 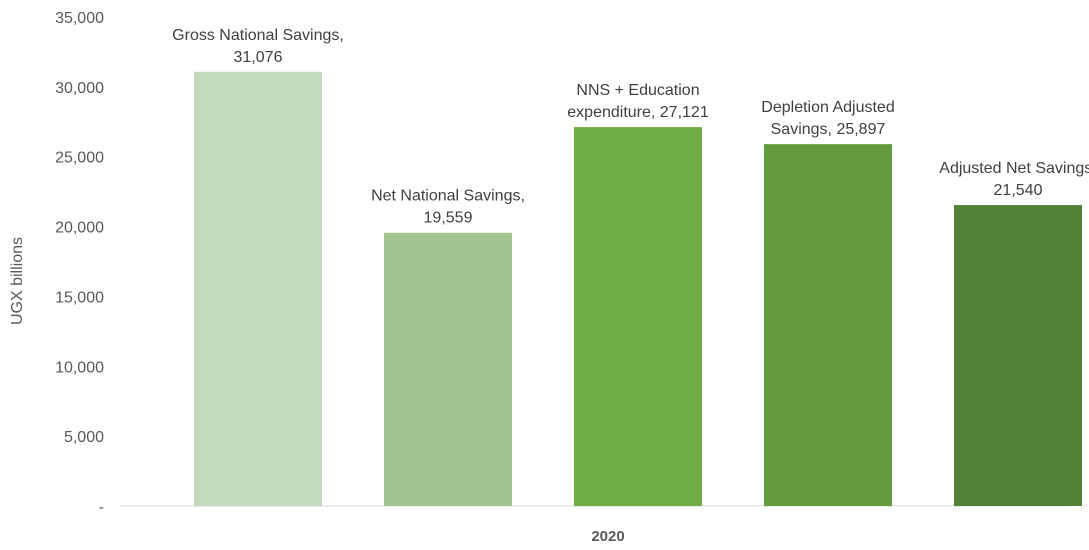 I want to click on y-axis-title: UGX billions, so click(x=17, y=281).